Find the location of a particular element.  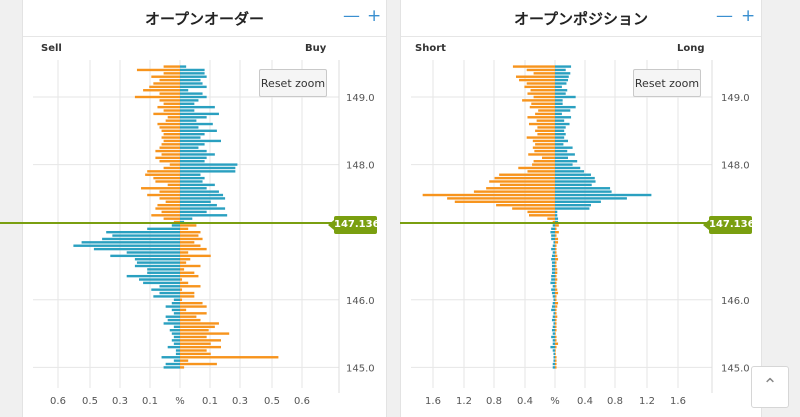

x-tick-label: % is located at coordinates (555, 401).